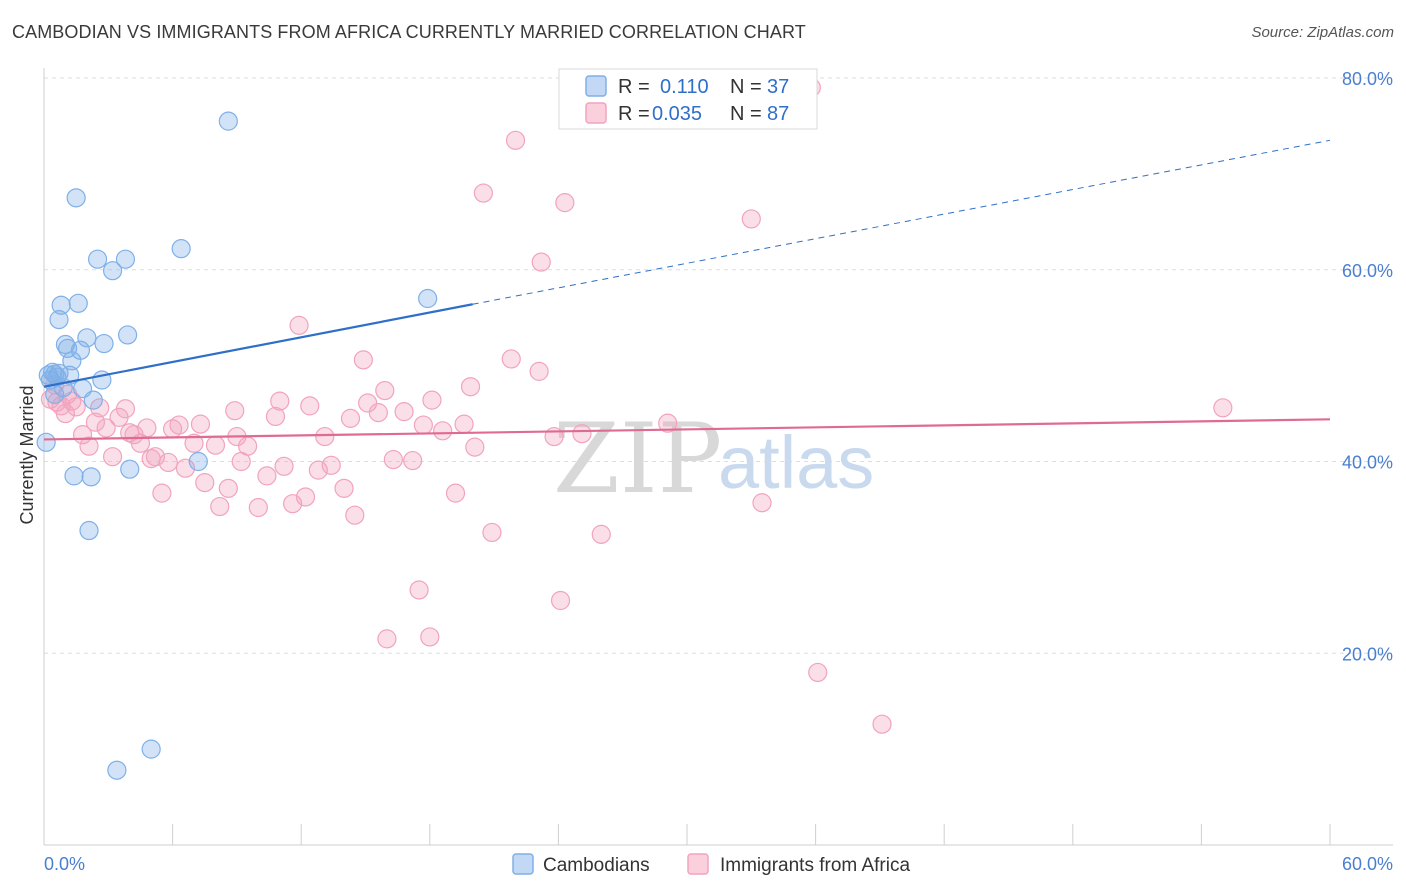 The image size is (1406, 892). I want to click on y-tick-label: 80.0%, so click(1367, 79).